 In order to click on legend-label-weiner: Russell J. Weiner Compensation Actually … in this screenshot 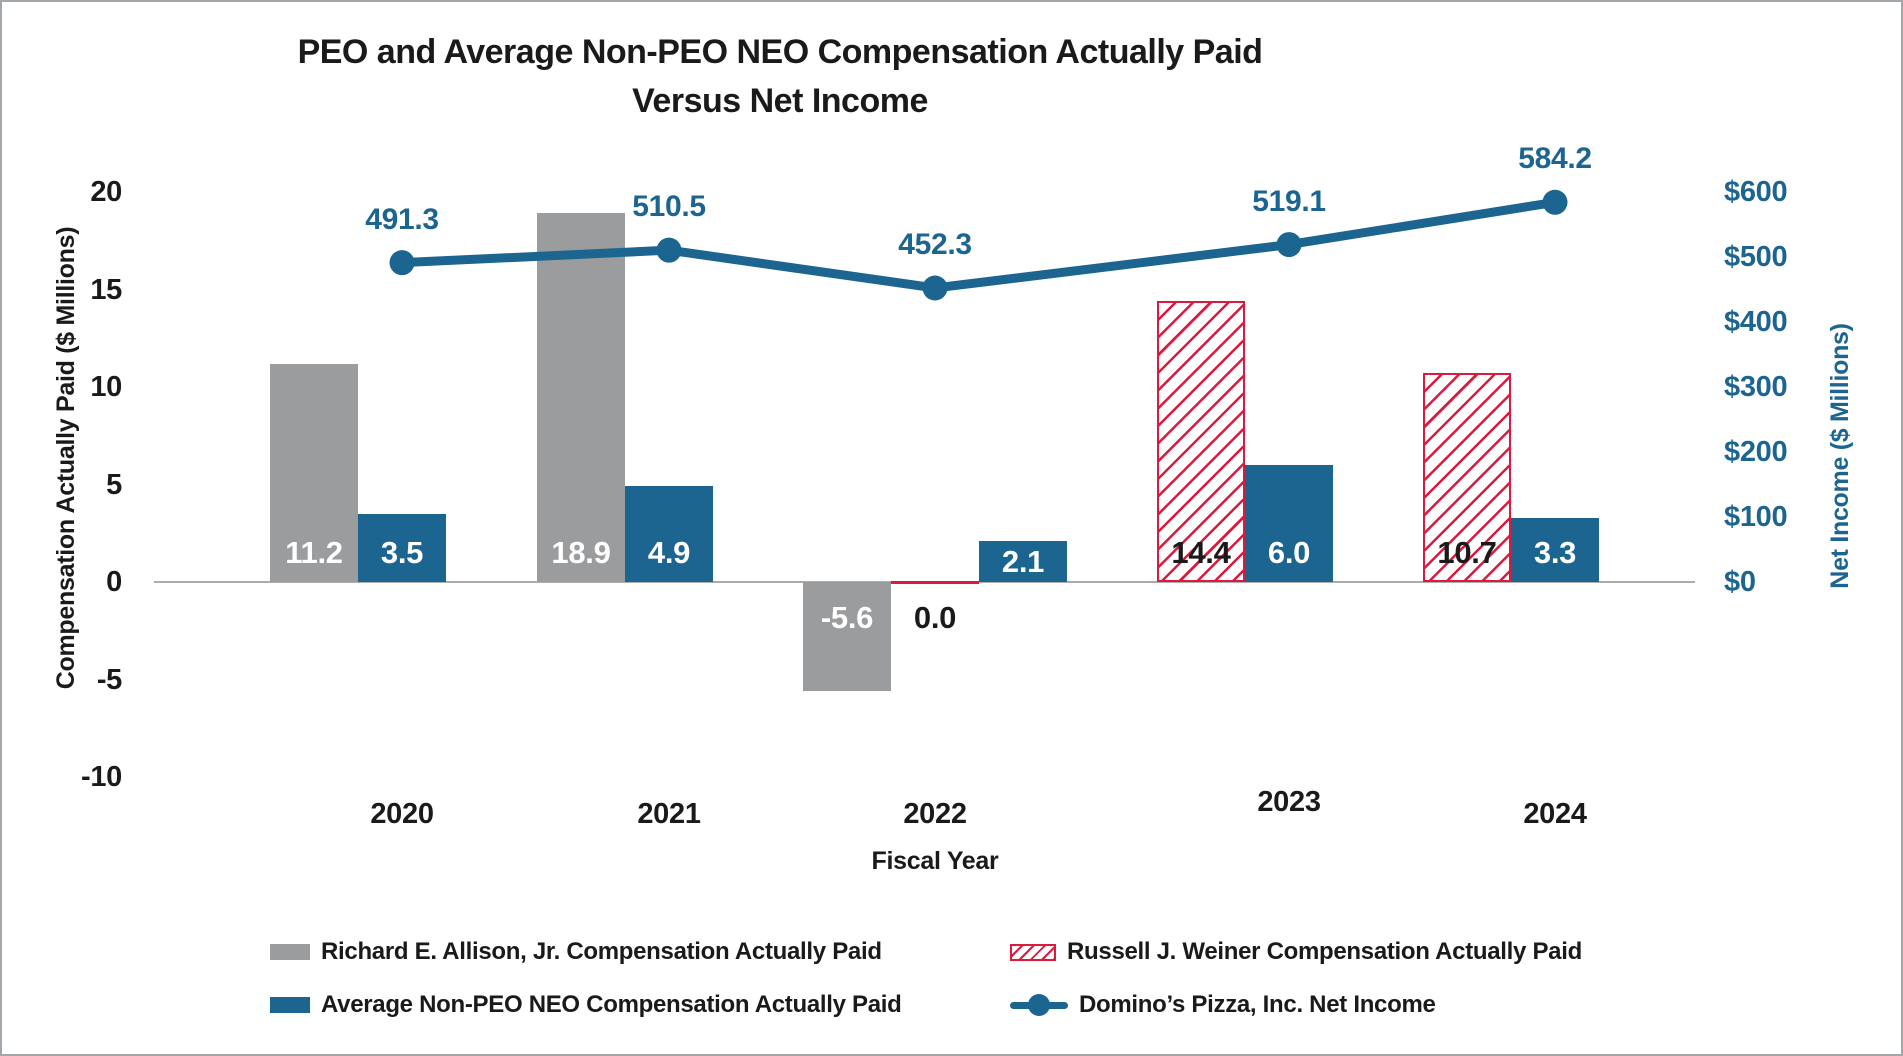, I will do `click(1324, 951)`.